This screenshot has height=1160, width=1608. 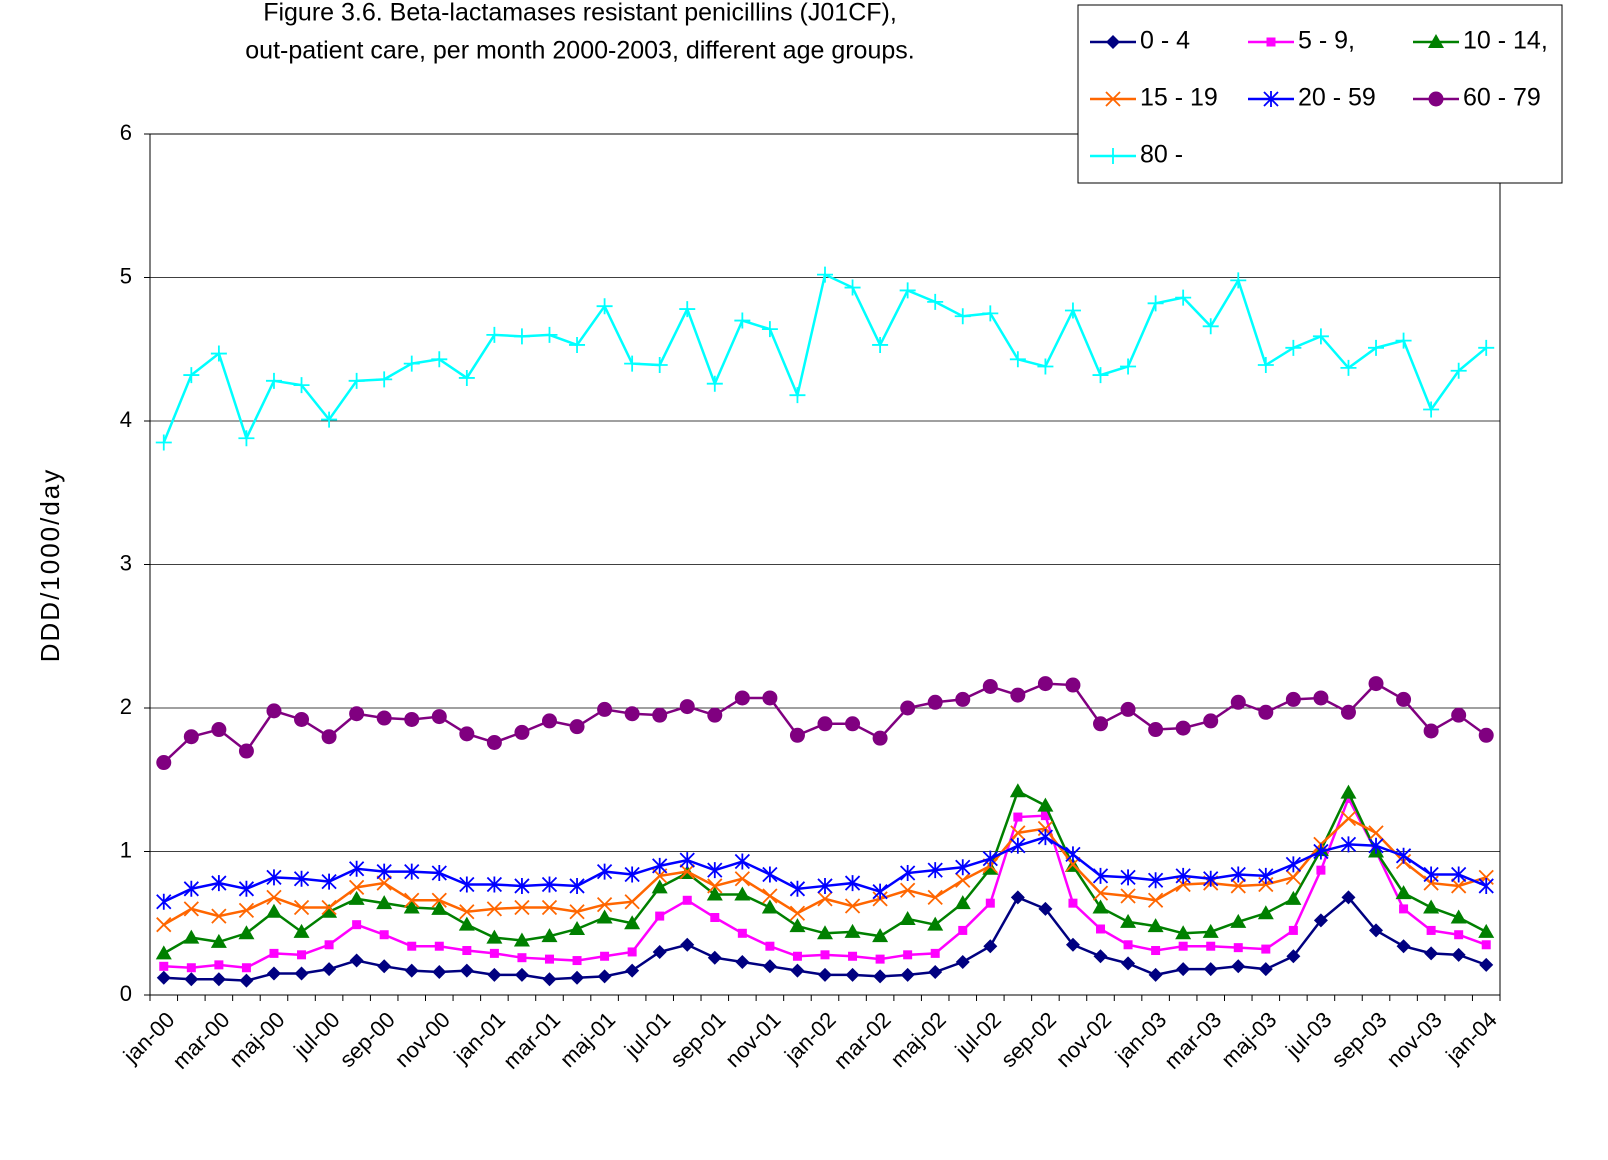 What do you see at coordinates (862, 1040) in the screenshot?
I see `x-tick-label: mar-02` at bounding box center [862, 1040].